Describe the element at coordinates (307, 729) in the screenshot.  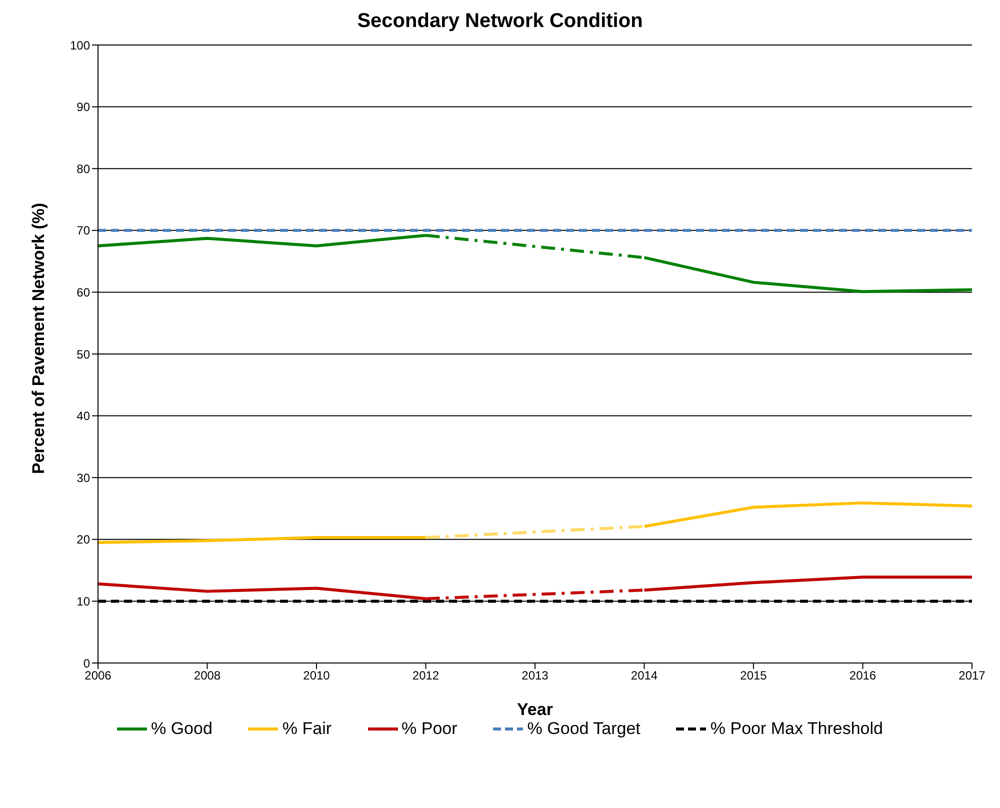
I see `legend-label: % Fair` at that location.